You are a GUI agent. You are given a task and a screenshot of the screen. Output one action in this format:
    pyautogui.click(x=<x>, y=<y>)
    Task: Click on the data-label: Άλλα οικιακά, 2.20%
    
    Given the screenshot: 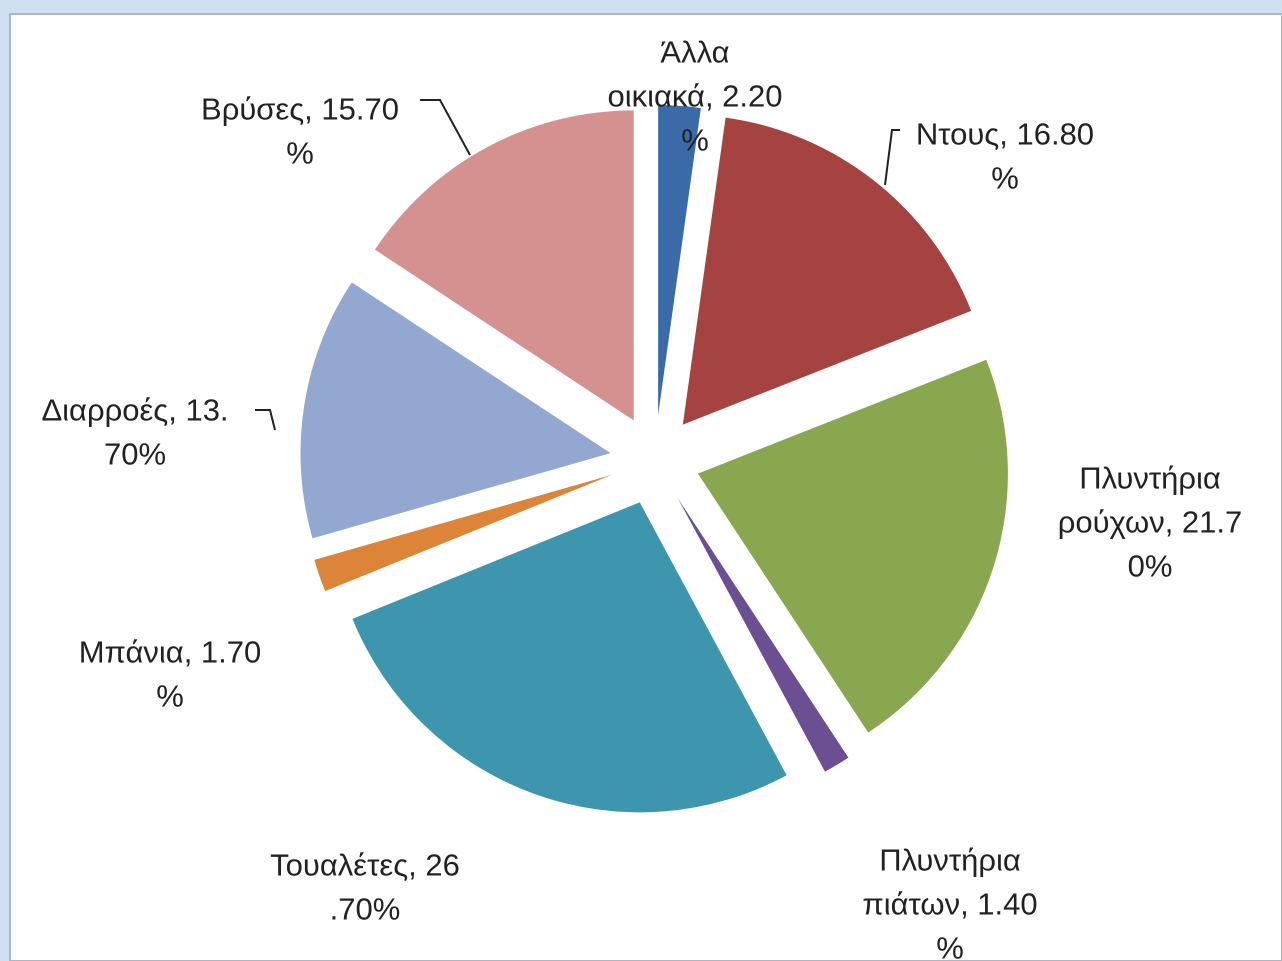 What is the action you would take?
    pyautogui.click(x=694, y=95)
    